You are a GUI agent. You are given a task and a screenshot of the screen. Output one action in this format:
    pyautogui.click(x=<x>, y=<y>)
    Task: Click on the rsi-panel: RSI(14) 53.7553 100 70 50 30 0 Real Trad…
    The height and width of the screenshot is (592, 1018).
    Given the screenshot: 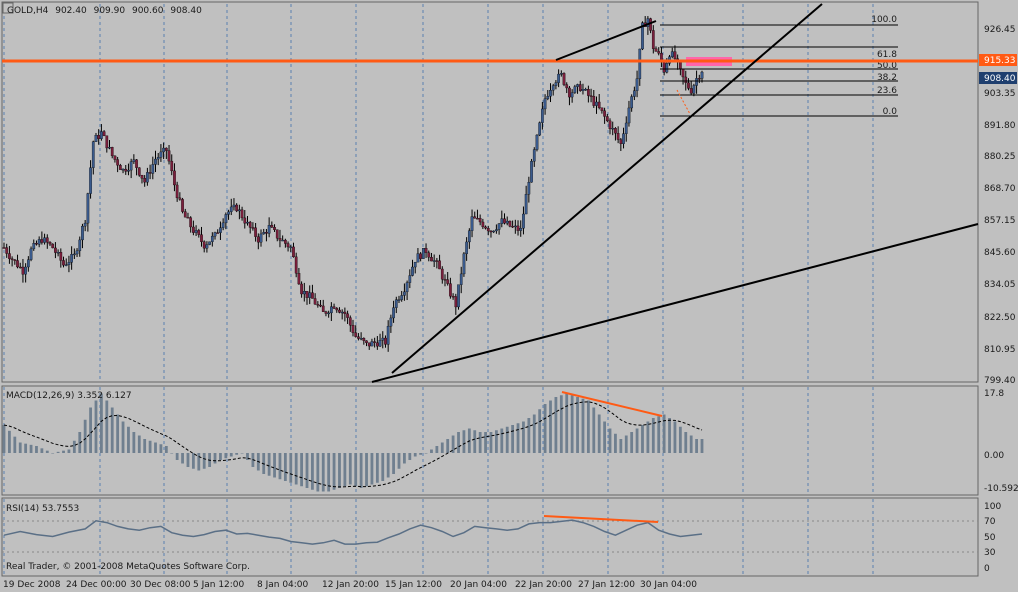 What is the action you would take?
    pyautogui.click(x=501, y=537)
    